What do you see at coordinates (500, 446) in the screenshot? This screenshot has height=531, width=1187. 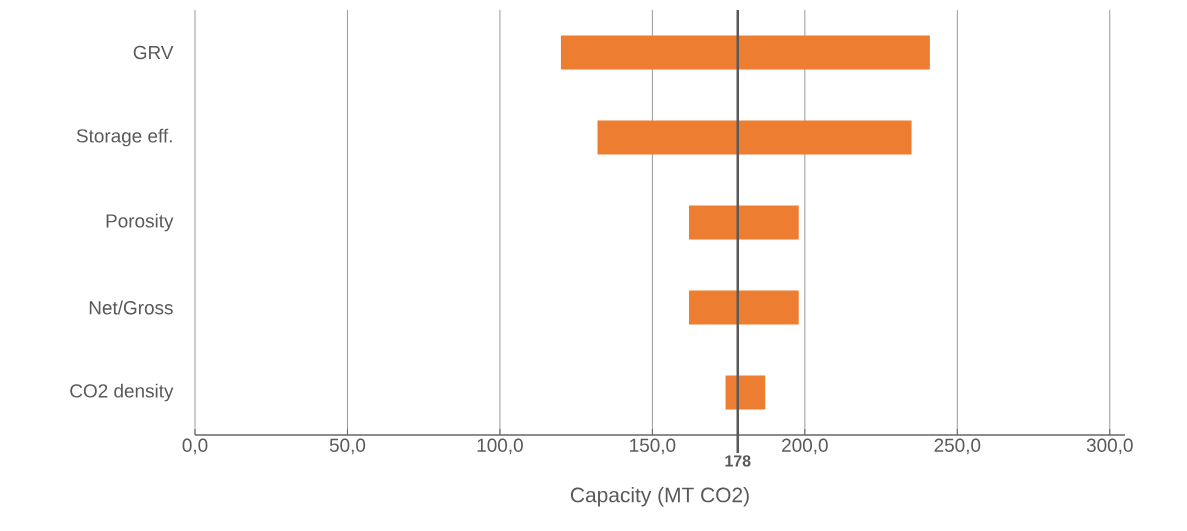 I see `x-tick-label: 100,0` at bounding box center [500, 446].